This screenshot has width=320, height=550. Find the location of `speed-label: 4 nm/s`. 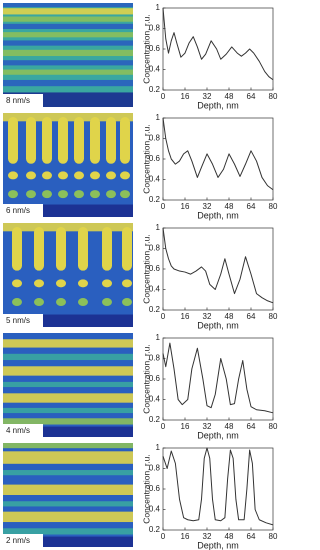

speed-label: 4 nm/s is located at coordinates (18, 430).